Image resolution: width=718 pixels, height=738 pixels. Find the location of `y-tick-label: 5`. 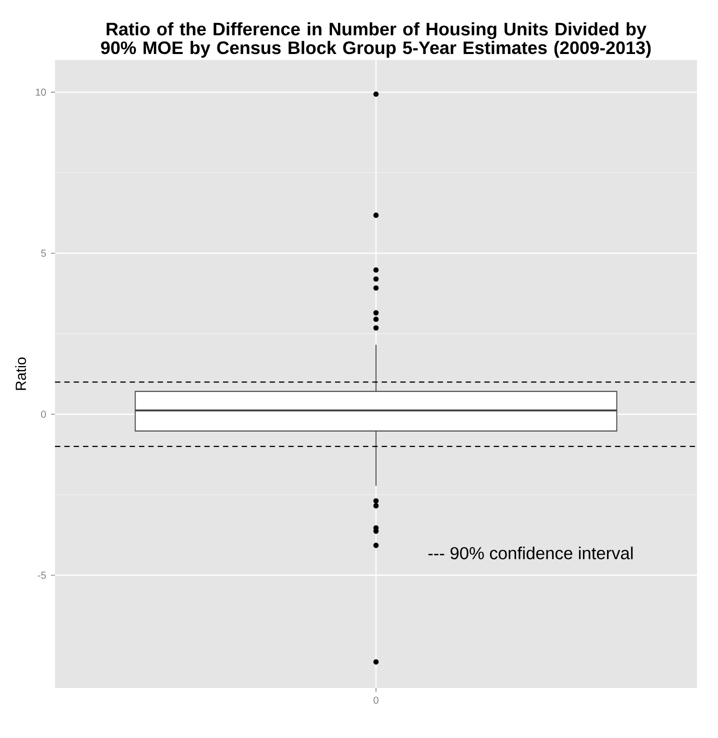

y-tick-label: 5 is located at coordinates (43, 253).